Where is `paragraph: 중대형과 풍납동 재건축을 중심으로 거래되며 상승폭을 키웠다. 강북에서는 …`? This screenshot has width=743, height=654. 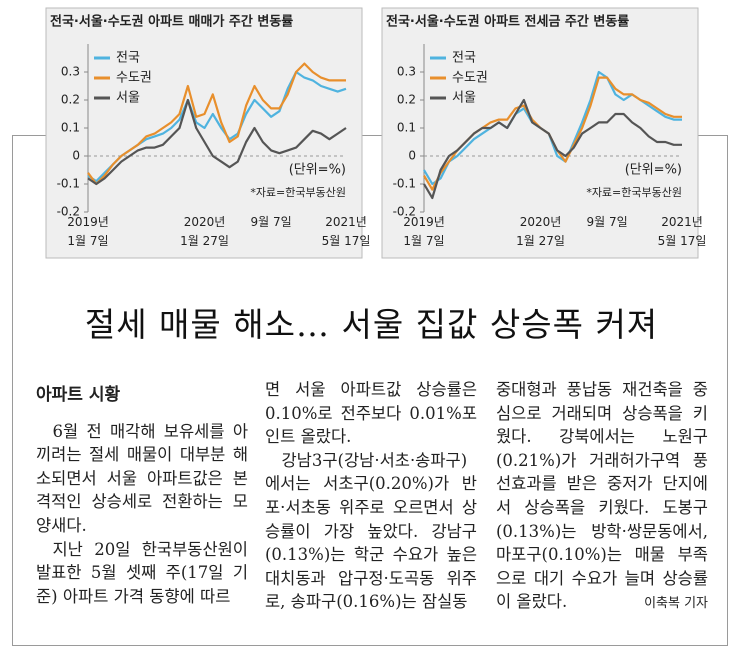 paragraph: 중대형과 풍납동 재건축을 중심으로 거래되며 상승폭을 키웠다. 강북에서는 … is located at coordinates (602, 496).